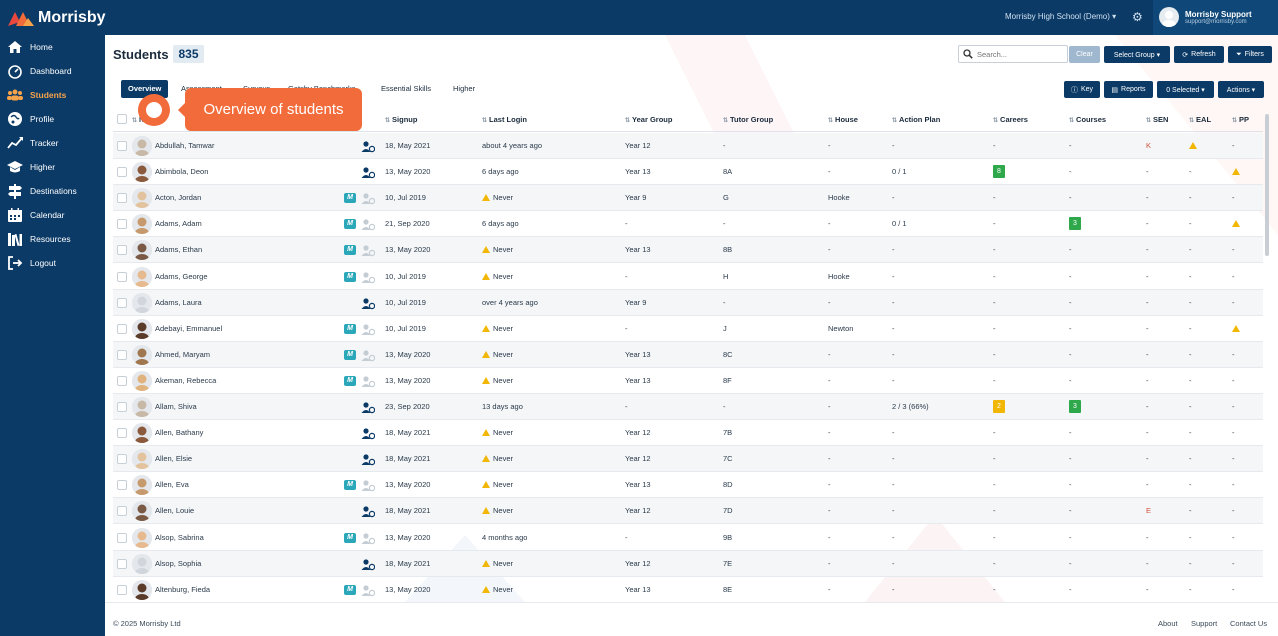  What do you see at coordinates (52, 47) in the screenshot?
I see `sidebar-item-home: Home` at bounding box center [52, 47].